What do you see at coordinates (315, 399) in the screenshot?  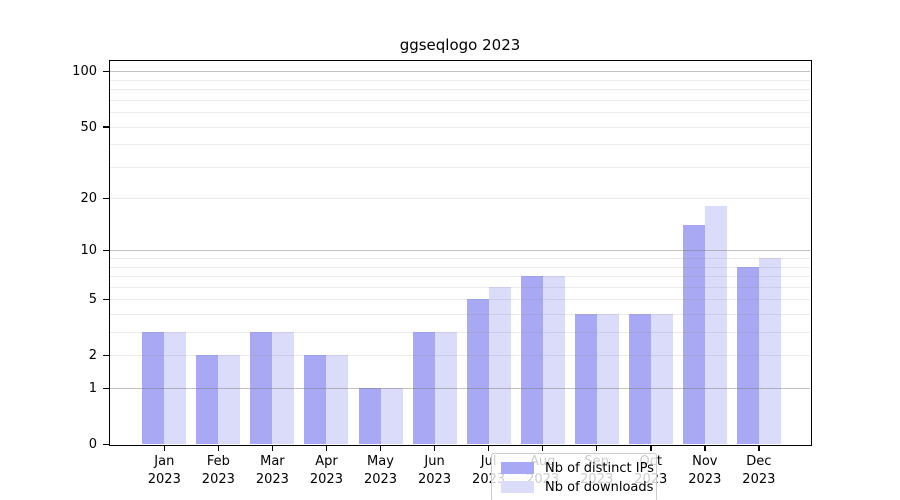 I see `bar-ips-apr` at bounding box center [315, 399].